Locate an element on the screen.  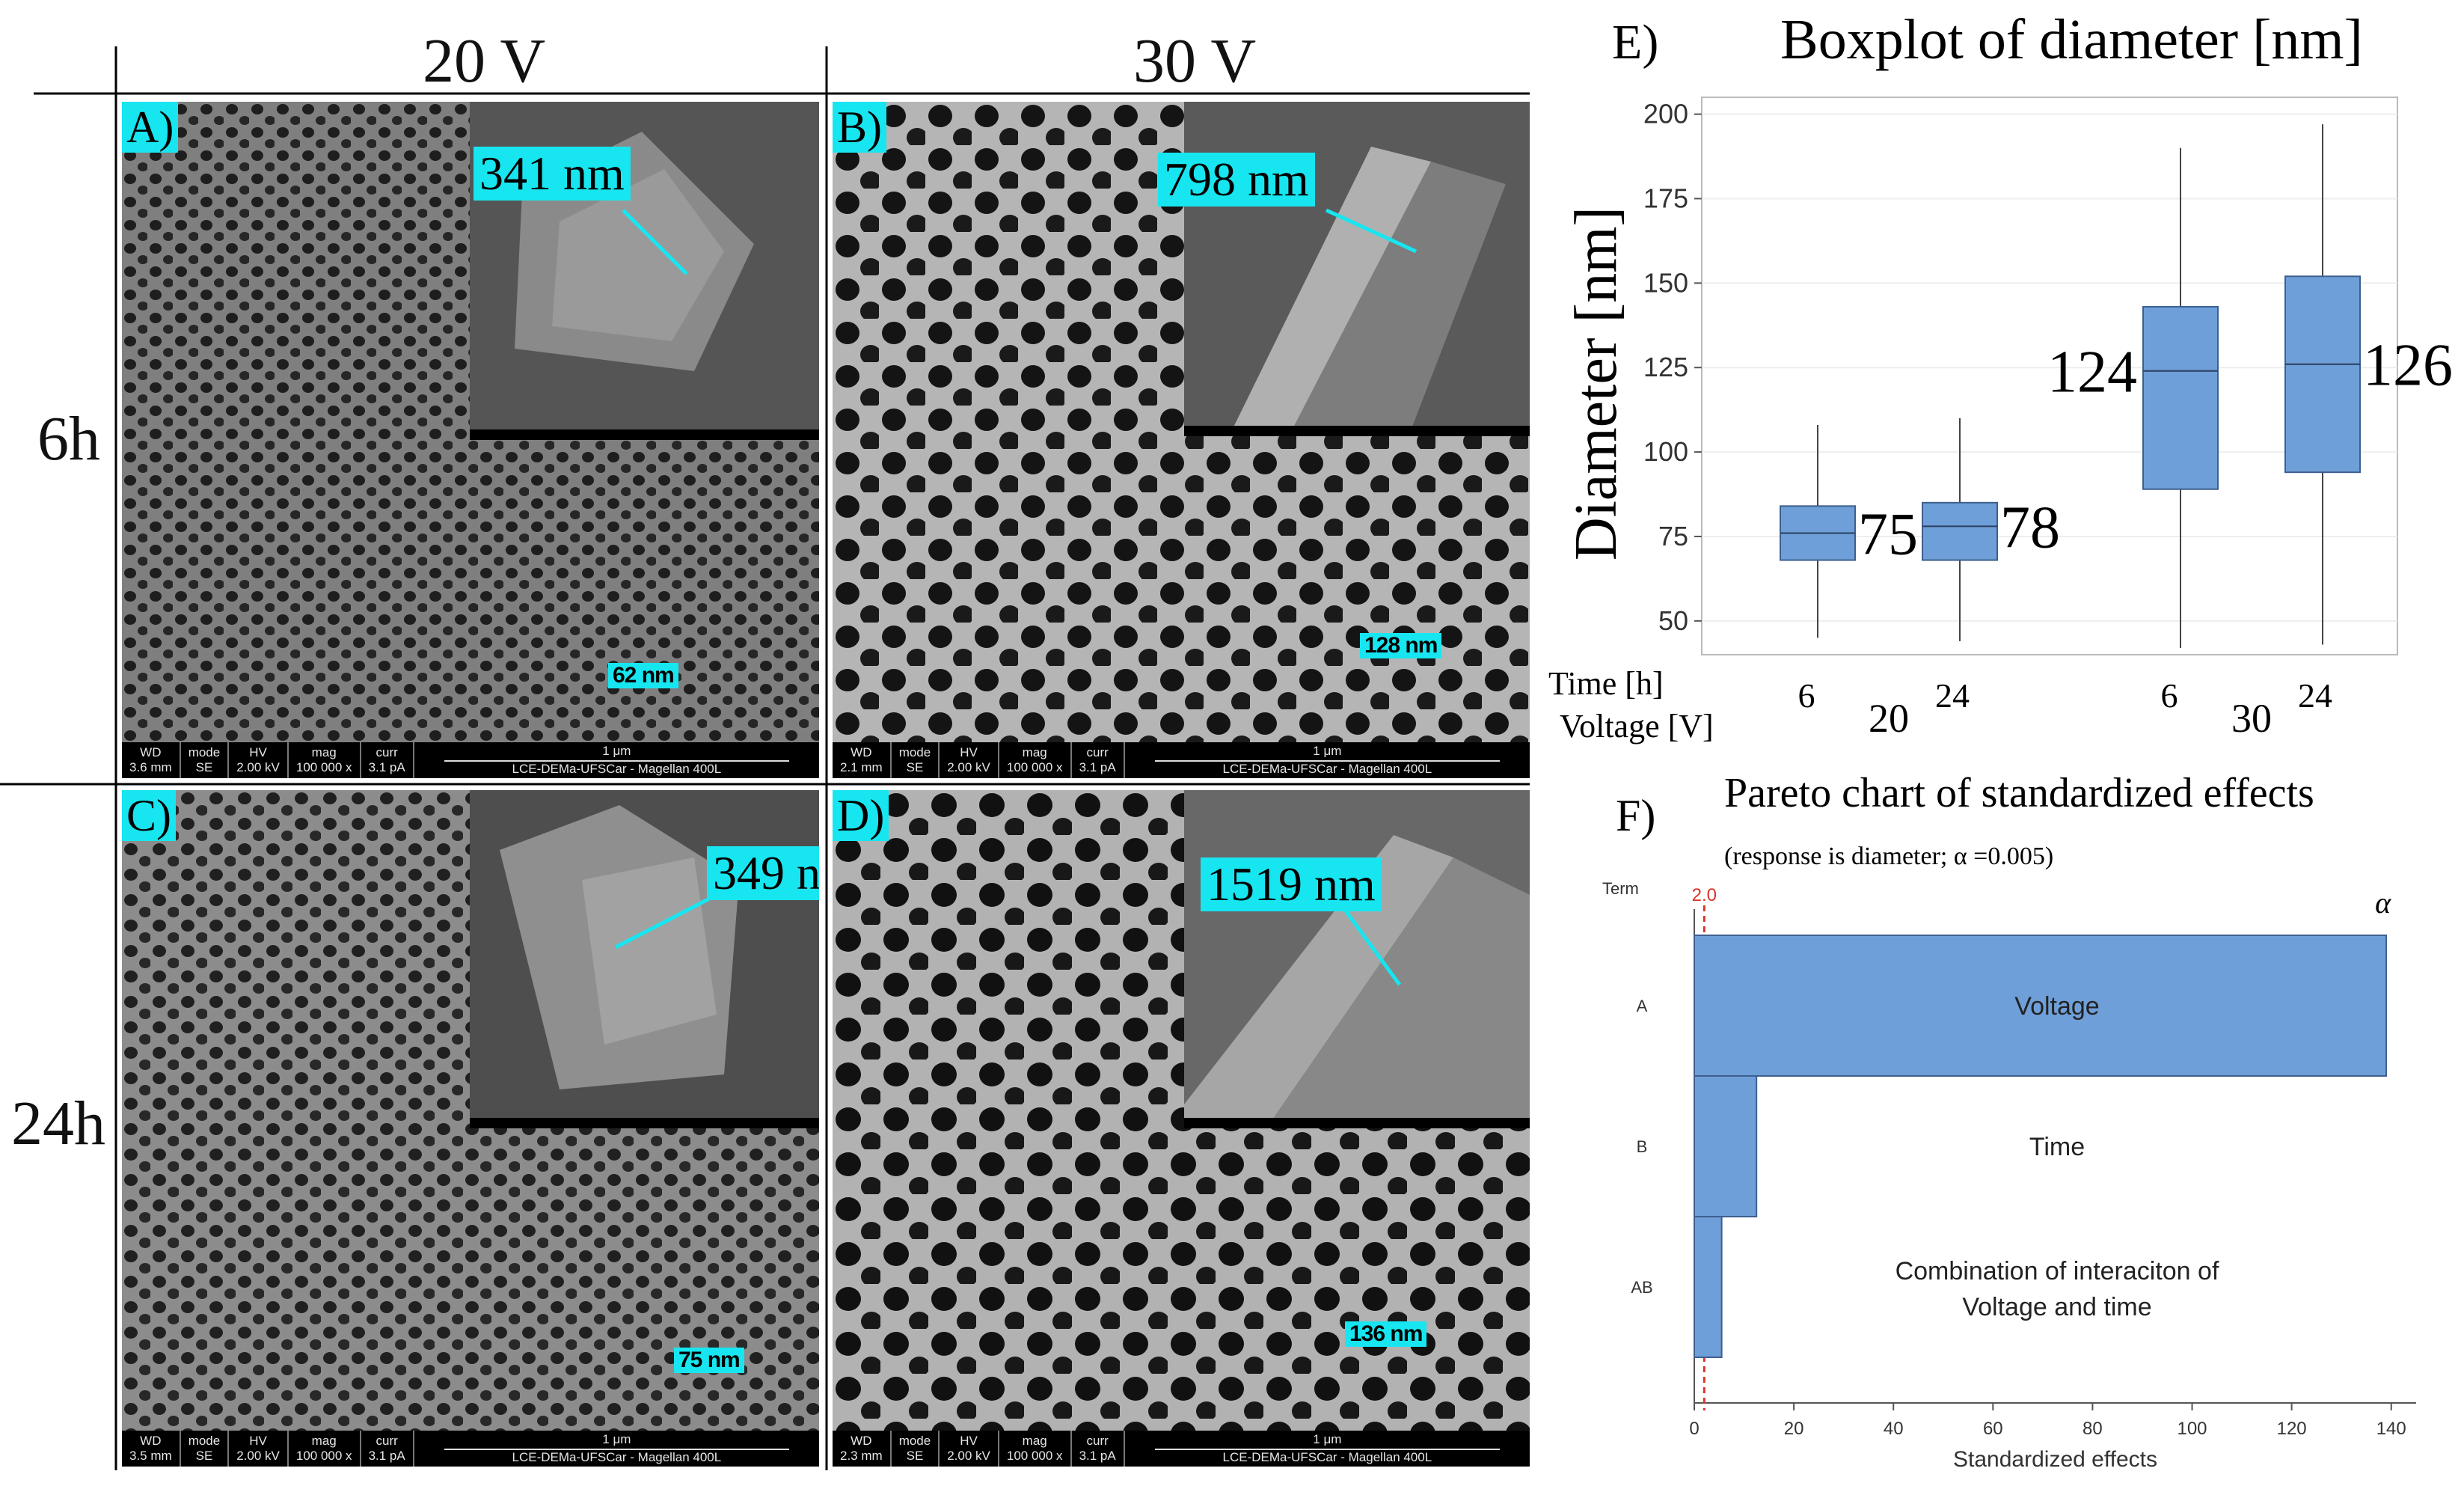
thickness-label-d: 1519 nm is located at coordinates (1291, 884).